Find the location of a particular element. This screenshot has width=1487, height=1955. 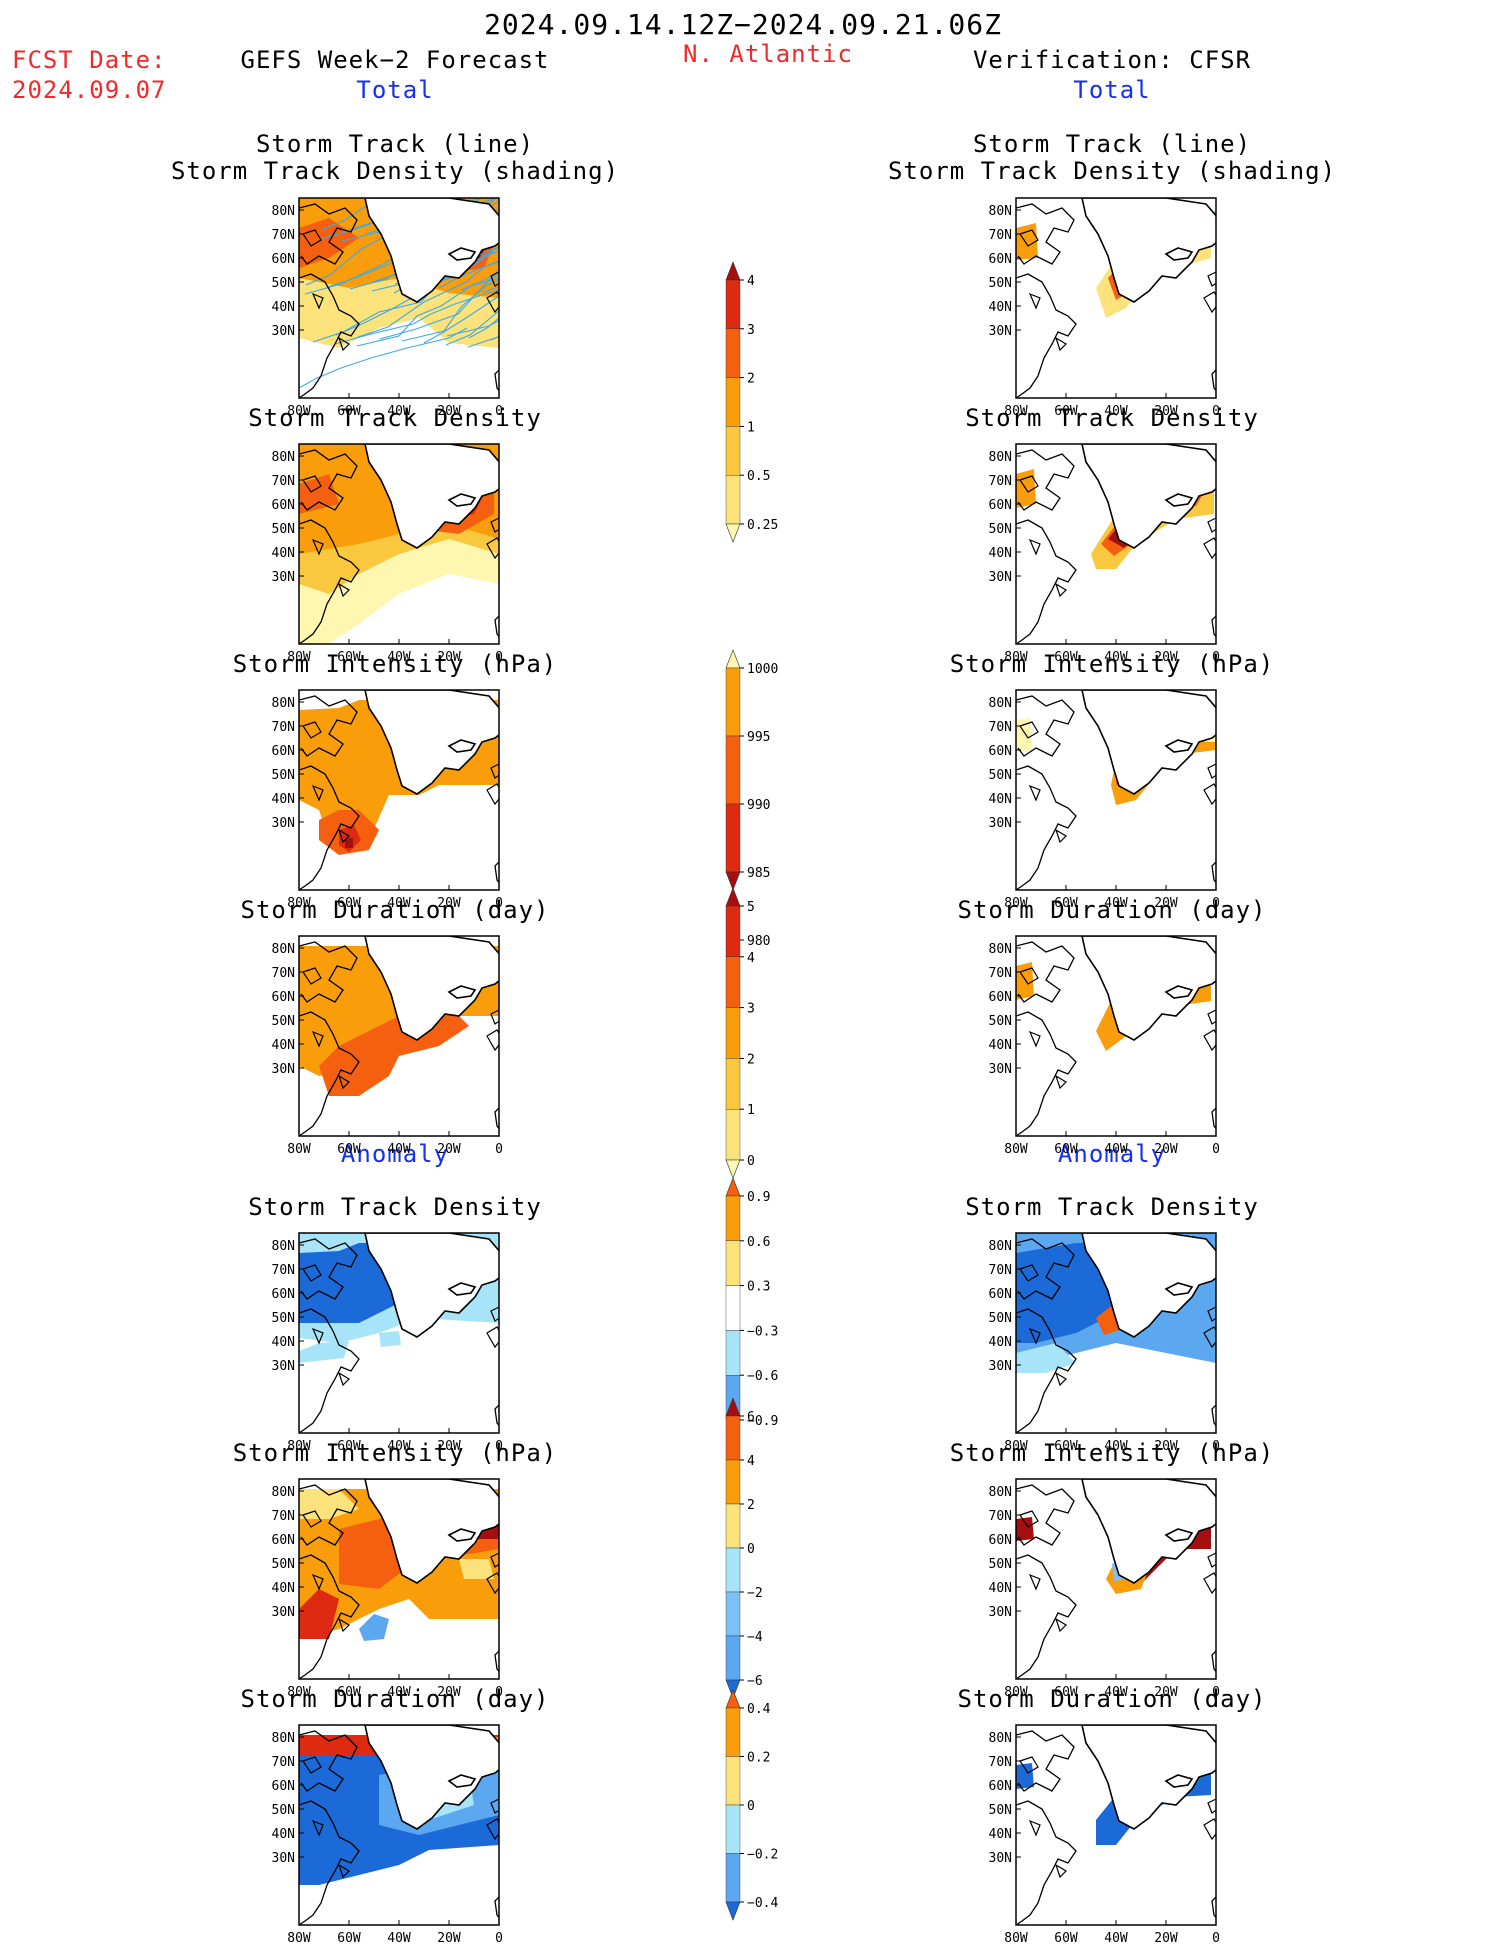

map-track-line-verification: 80N 70N 60N 50N 40N 30N 80W 60W 40W 20W 0 is located at coordinates (1104, 308).